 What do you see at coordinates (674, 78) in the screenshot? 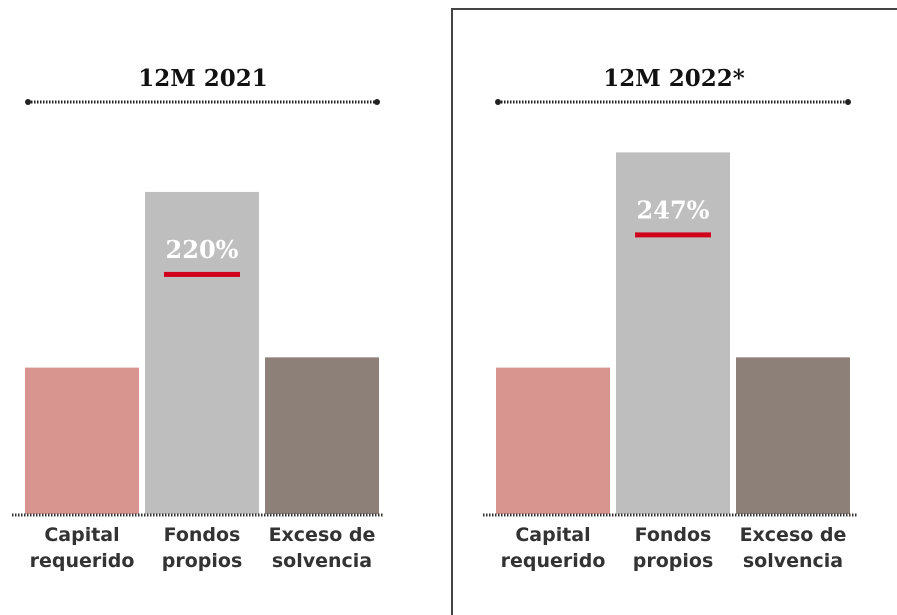
I see `panel-title: 12M 2022*` at bounding box center [674, 78].